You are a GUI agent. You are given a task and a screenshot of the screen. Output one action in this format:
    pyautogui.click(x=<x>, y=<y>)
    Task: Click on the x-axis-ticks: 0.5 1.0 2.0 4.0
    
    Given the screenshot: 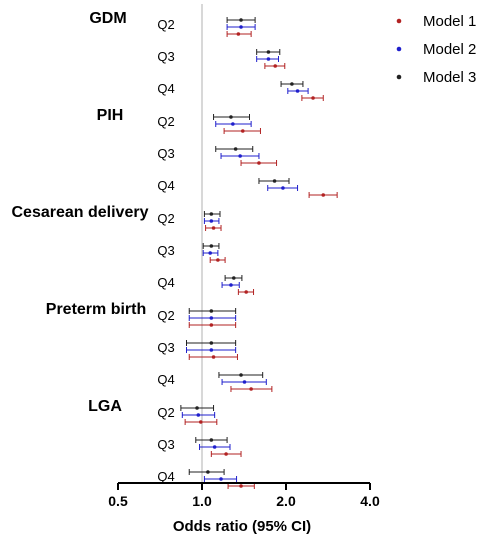 What is the action you would take?
    pyautogui.click(x=244, y=496)
    